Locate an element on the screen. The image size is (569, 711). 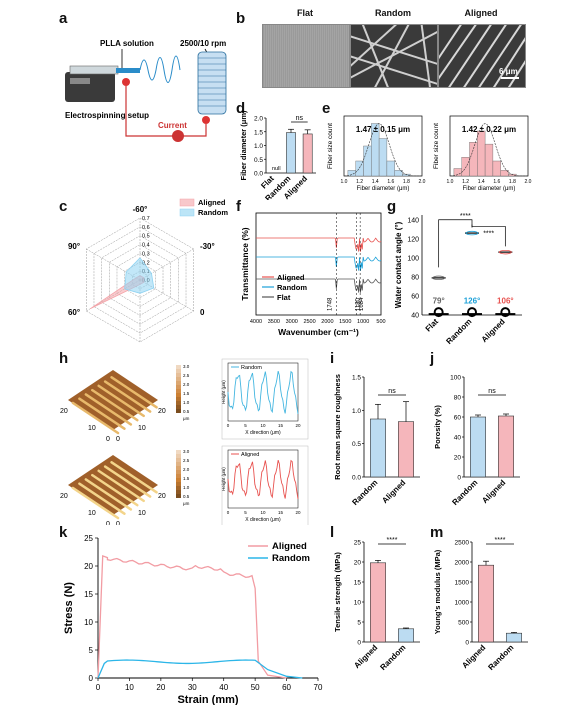
panel-letter-b: b is located at coordinates (241, 18).